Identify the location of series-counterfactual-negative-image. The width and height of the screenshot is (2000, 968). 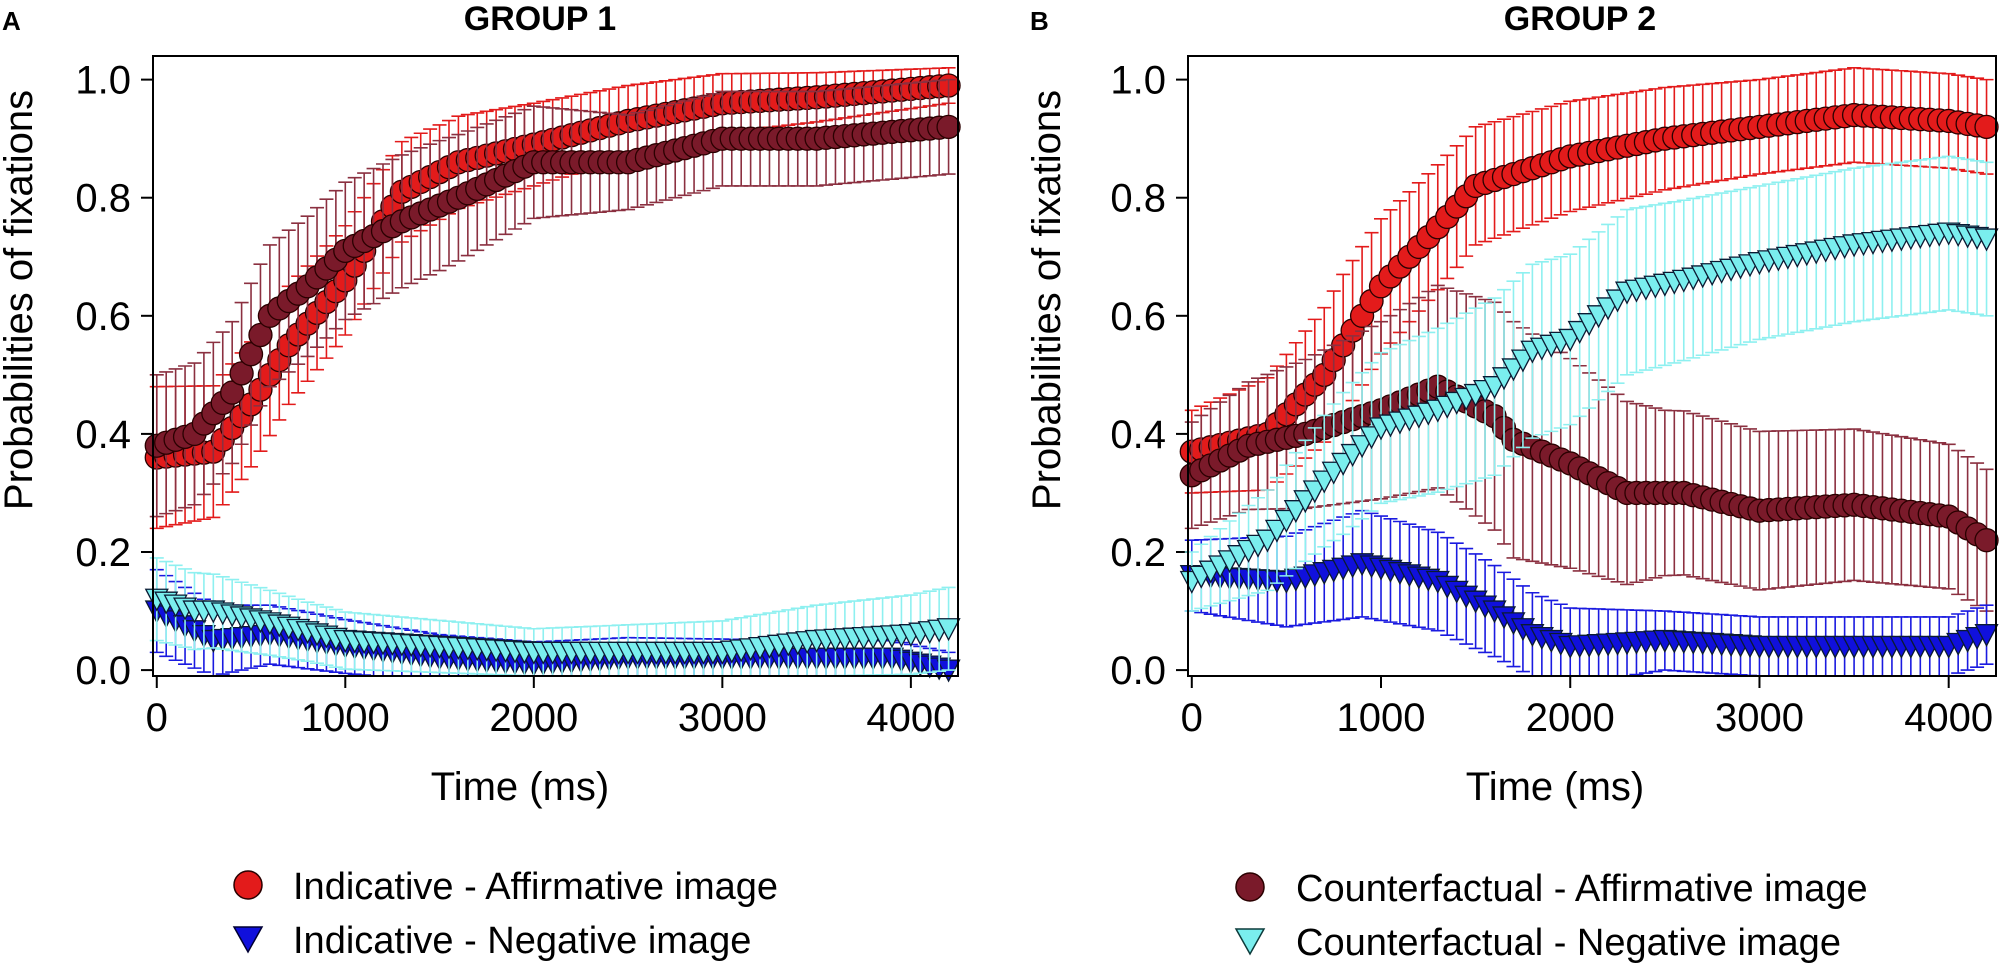
(552, 617).